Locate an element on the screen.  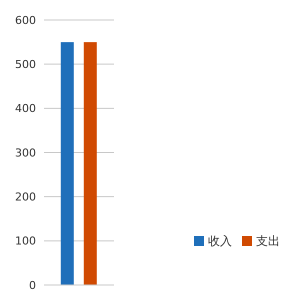
y-tick-label: 500 is located at coordinates (25, 65).